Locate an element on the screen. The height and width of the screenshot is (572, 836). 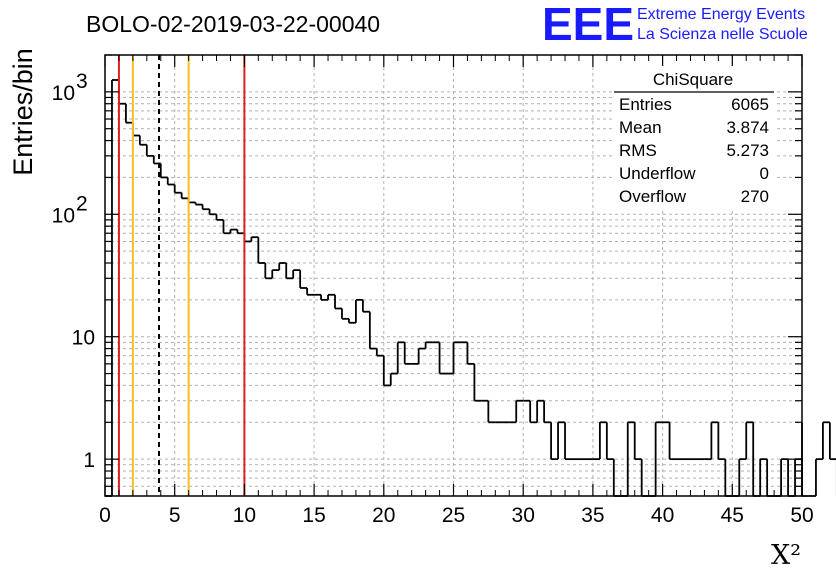
stats-value-underflow: 0 is located at coordinates (764, 173).